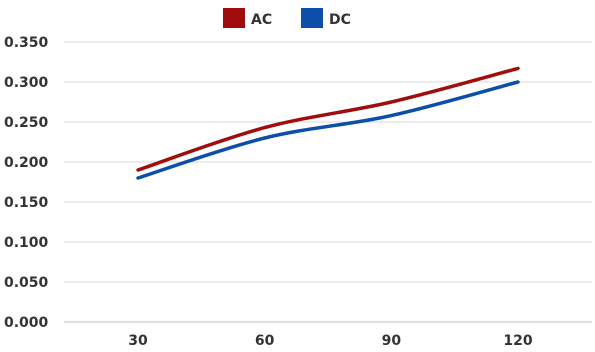 The width and height of the screenshot is (595, 352). What do you see at coordinates (26, 323) in the screenshot?
I see `y-tick-label: 0.000` at bounding box center [26, 323].